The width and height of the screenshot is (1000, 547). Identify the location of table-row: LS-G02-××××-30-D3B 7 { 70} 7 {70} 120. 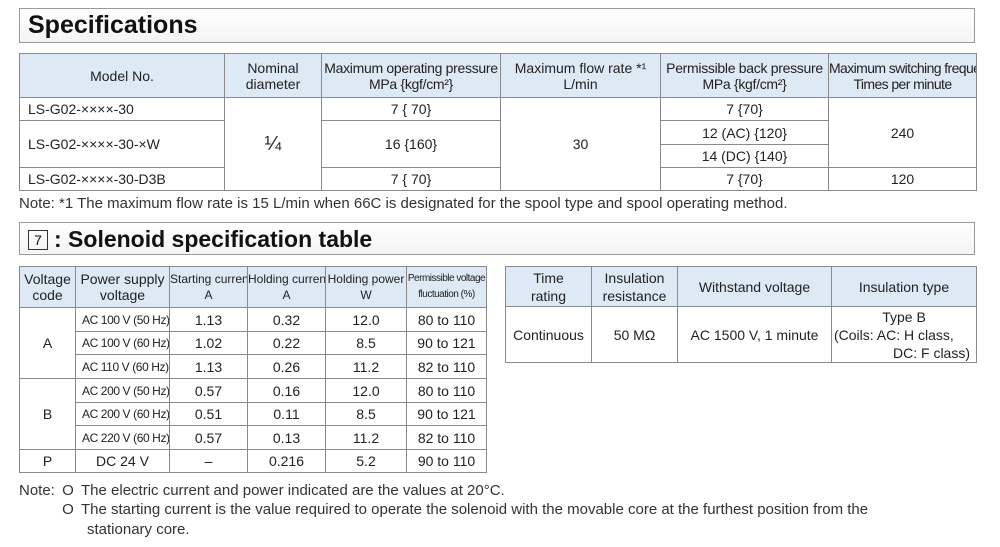
(498, 179).